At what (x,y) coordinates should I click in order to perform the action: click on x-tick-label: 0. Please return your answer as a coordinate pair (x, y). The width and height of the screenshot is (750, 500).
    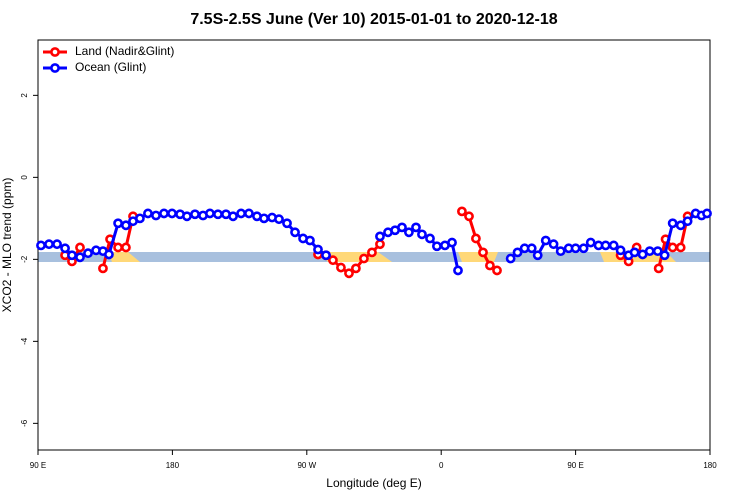
    Looking at the image, I should click on (441, 465).